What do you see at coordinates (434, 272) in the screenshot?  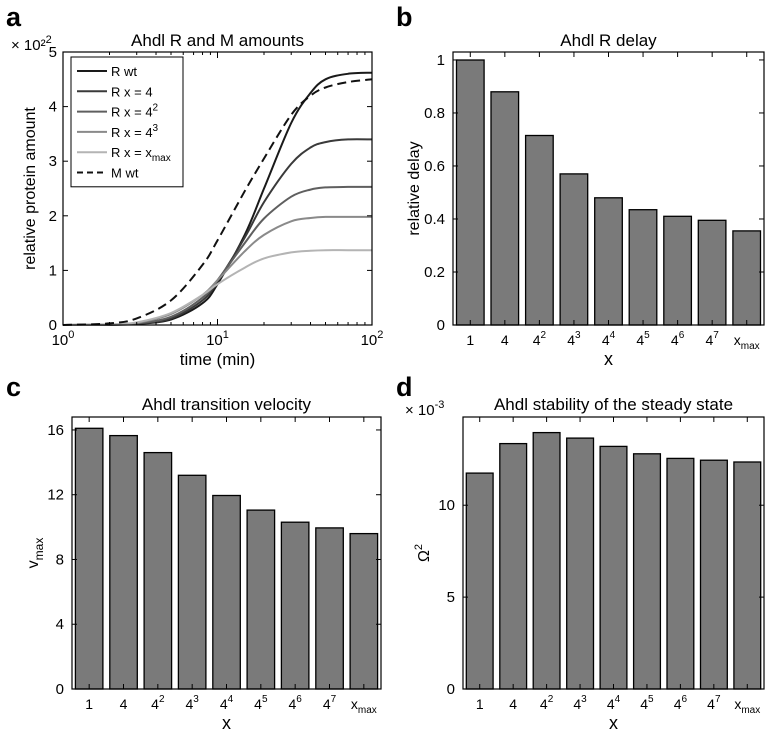 I see `y-tick-label: 0.2` at bounding box center [434, 272].